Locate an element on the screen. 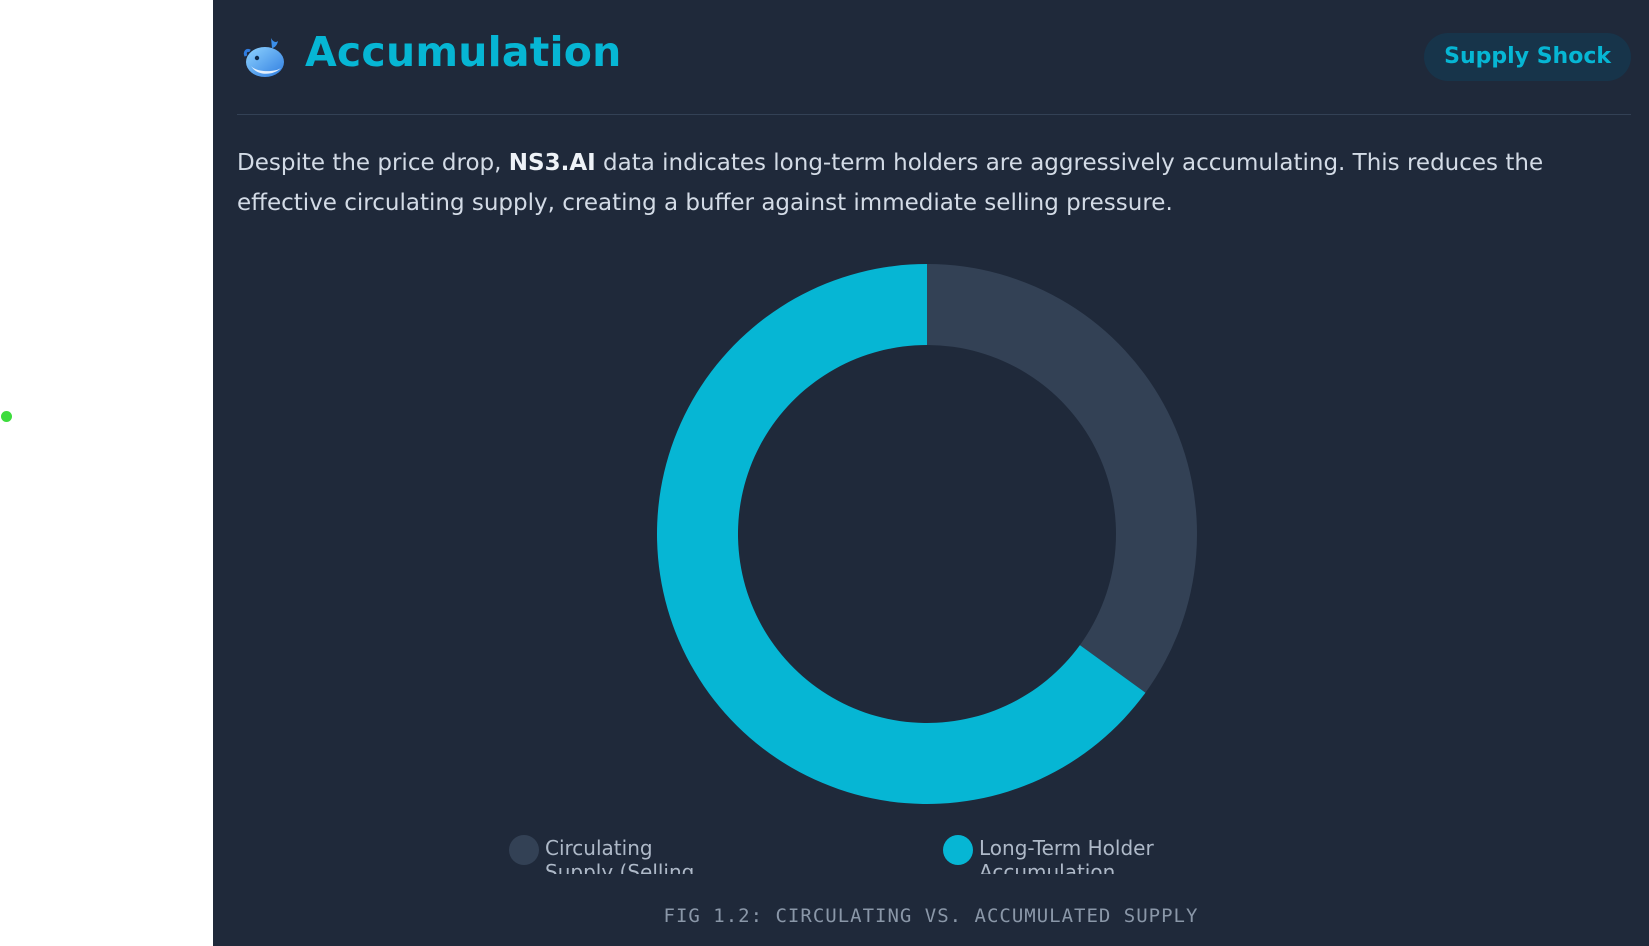 The image size is (1649, 946). legend-label-1: Long-Term Holder Accumulation is located at coordinates (1066, 855).